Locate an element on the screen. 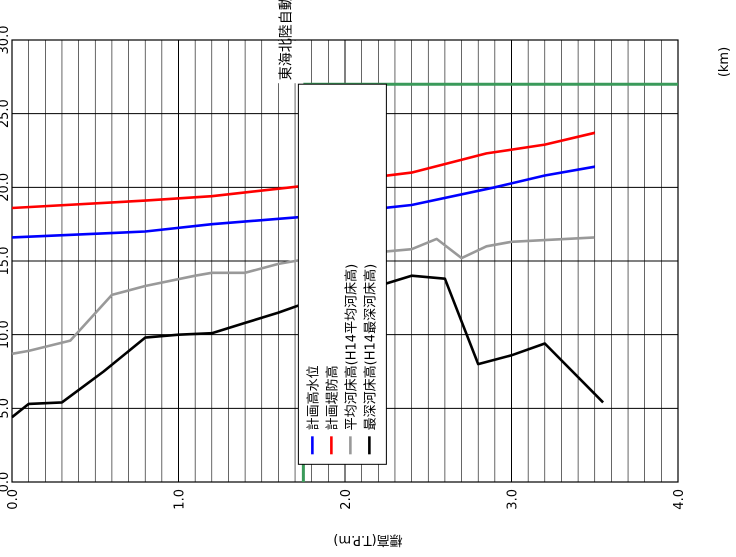  legend-label-3: 平均河床高(H14平均河床高) is located at coordinates (351, 347).